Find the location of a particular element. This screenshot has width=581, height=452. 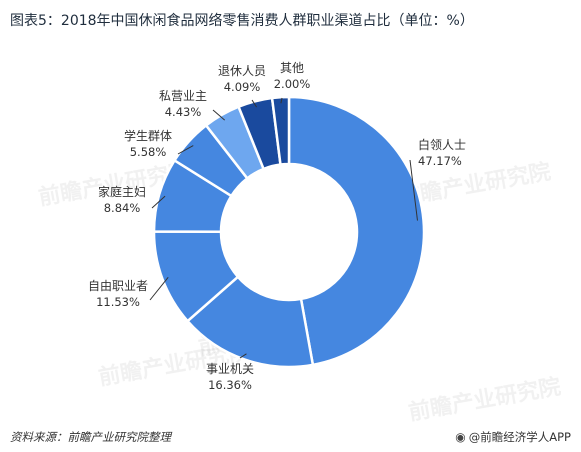

slice-value-label: 8.84% is located at coordinates (122, 208).